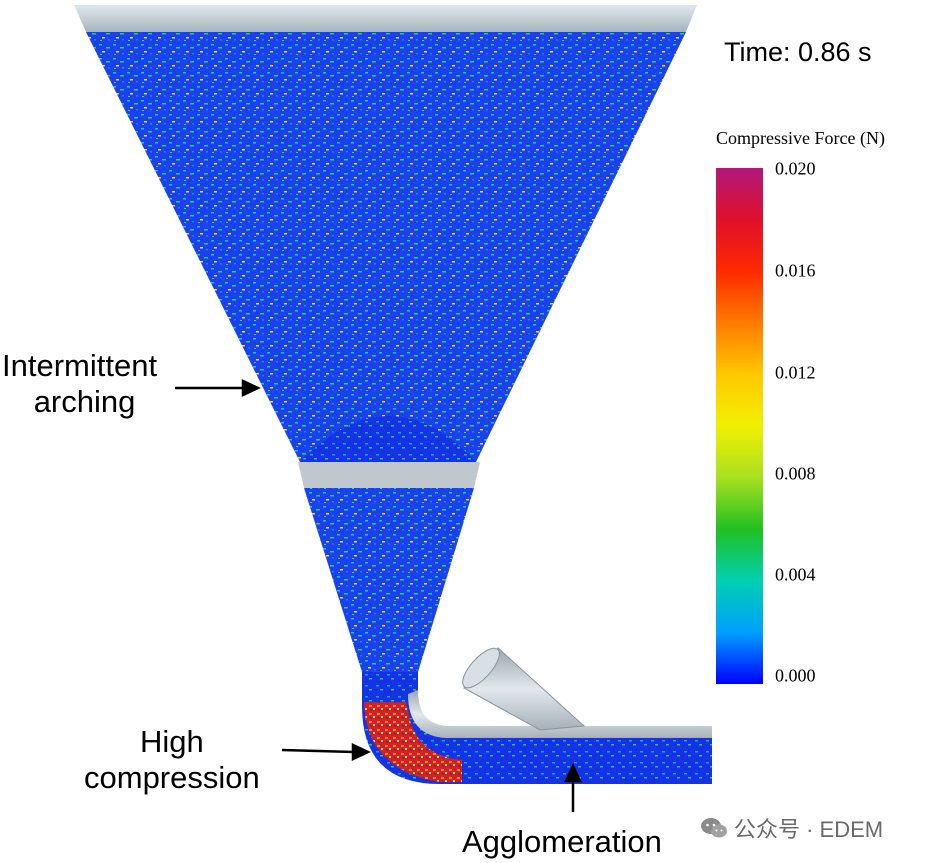 This screenshot has width=935, height=863. Describe the element at coordinates (795, 574) in the screenshot. I see `legend-tick: 0.004` at that location.